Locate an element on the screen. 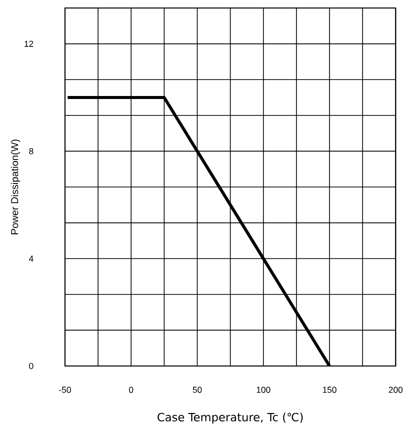  y-tick-label: 0 is located at coordinates (31, 366).